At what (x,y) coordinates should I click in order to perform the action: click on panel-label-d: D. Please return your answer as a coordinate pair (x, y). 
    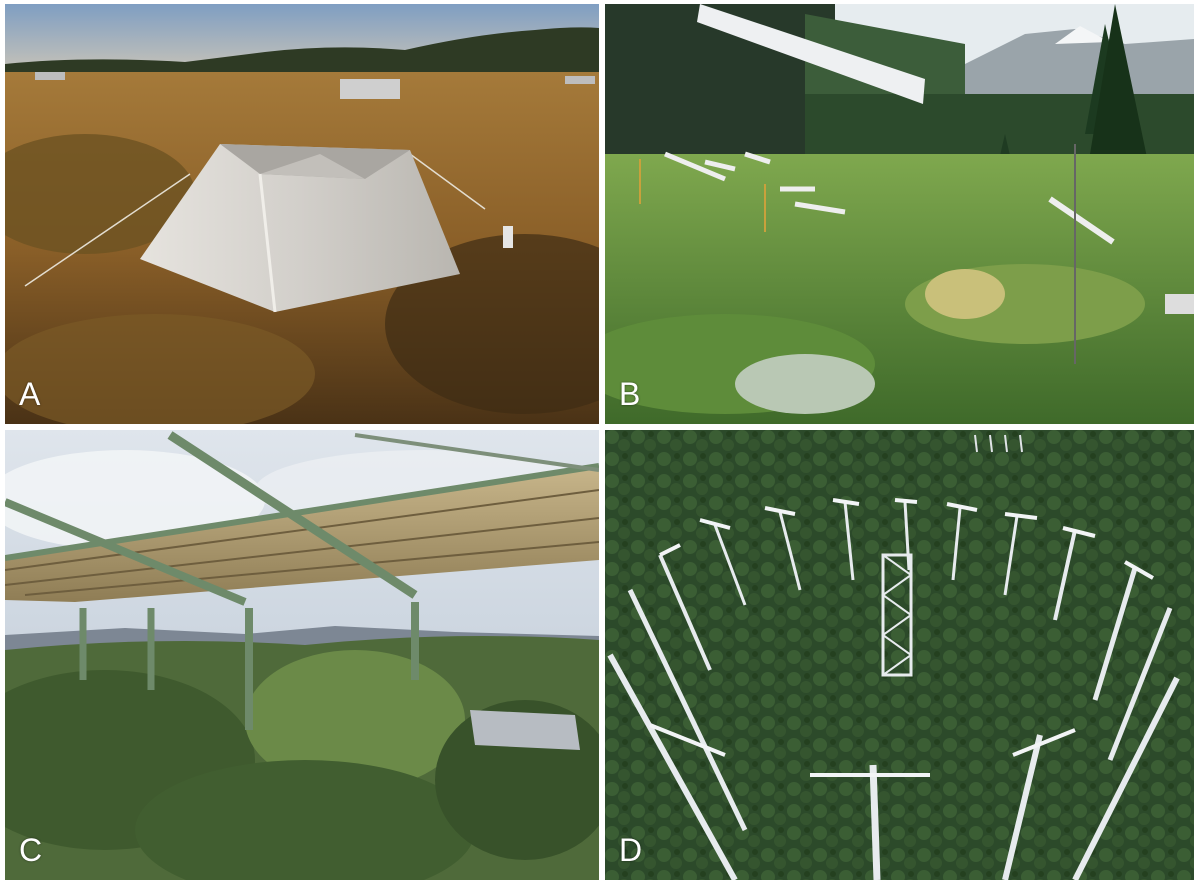
    Looking at the image, I should click on (631, 850).